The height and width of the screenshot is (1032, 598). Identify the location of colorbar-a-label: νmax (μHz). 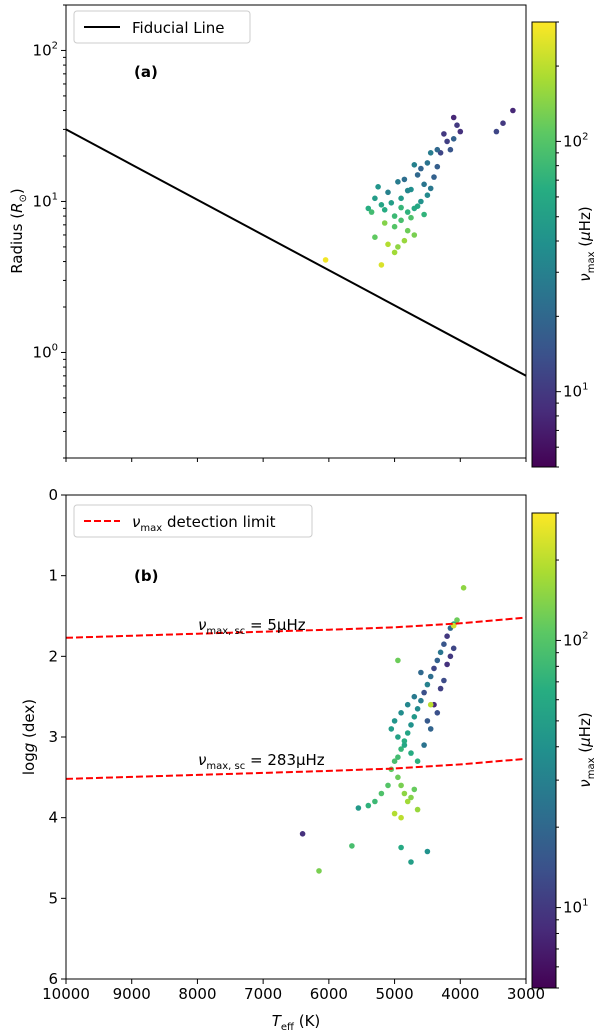
(586, 243).